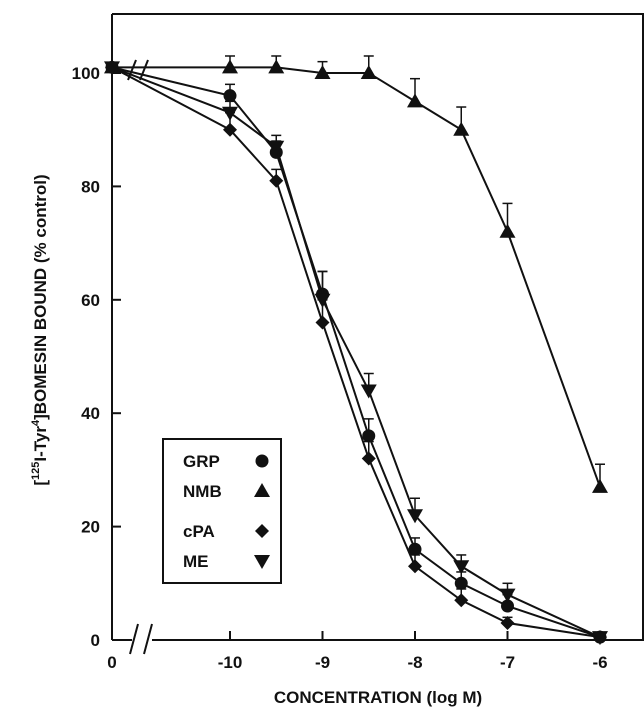 The image size is (644, 715). What do you see at coordinates (201, 461) in the screenshot?
I see `legend-label-grp: GRP` at bounding box center [201, 461].